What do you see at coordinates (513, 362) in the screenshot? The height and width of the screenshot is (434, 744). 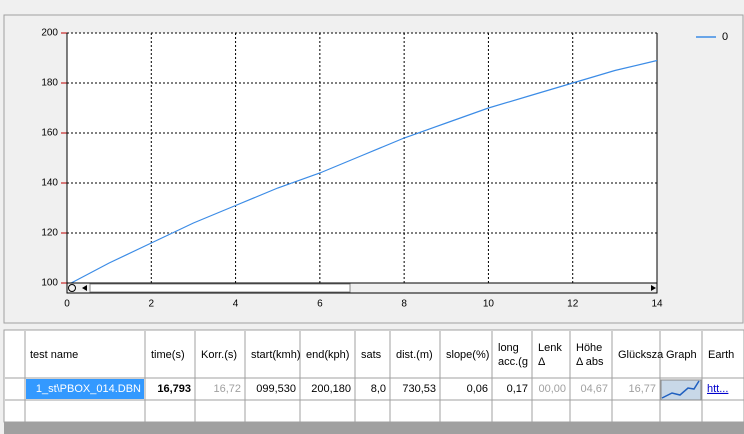 I see `column-header: acc.(g` at bounding box center [513, 362].